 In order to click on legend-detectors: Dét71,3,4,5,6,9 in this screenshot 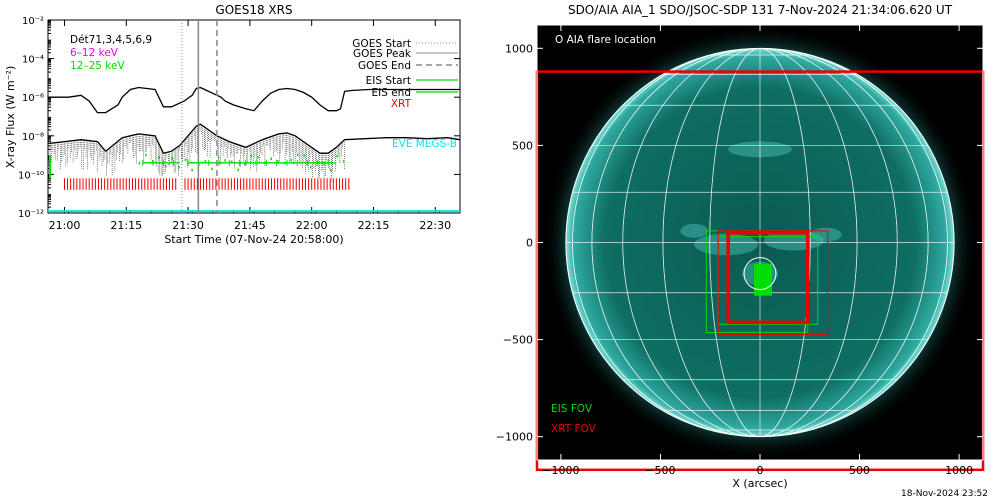, I will do `click(111, 40)`.